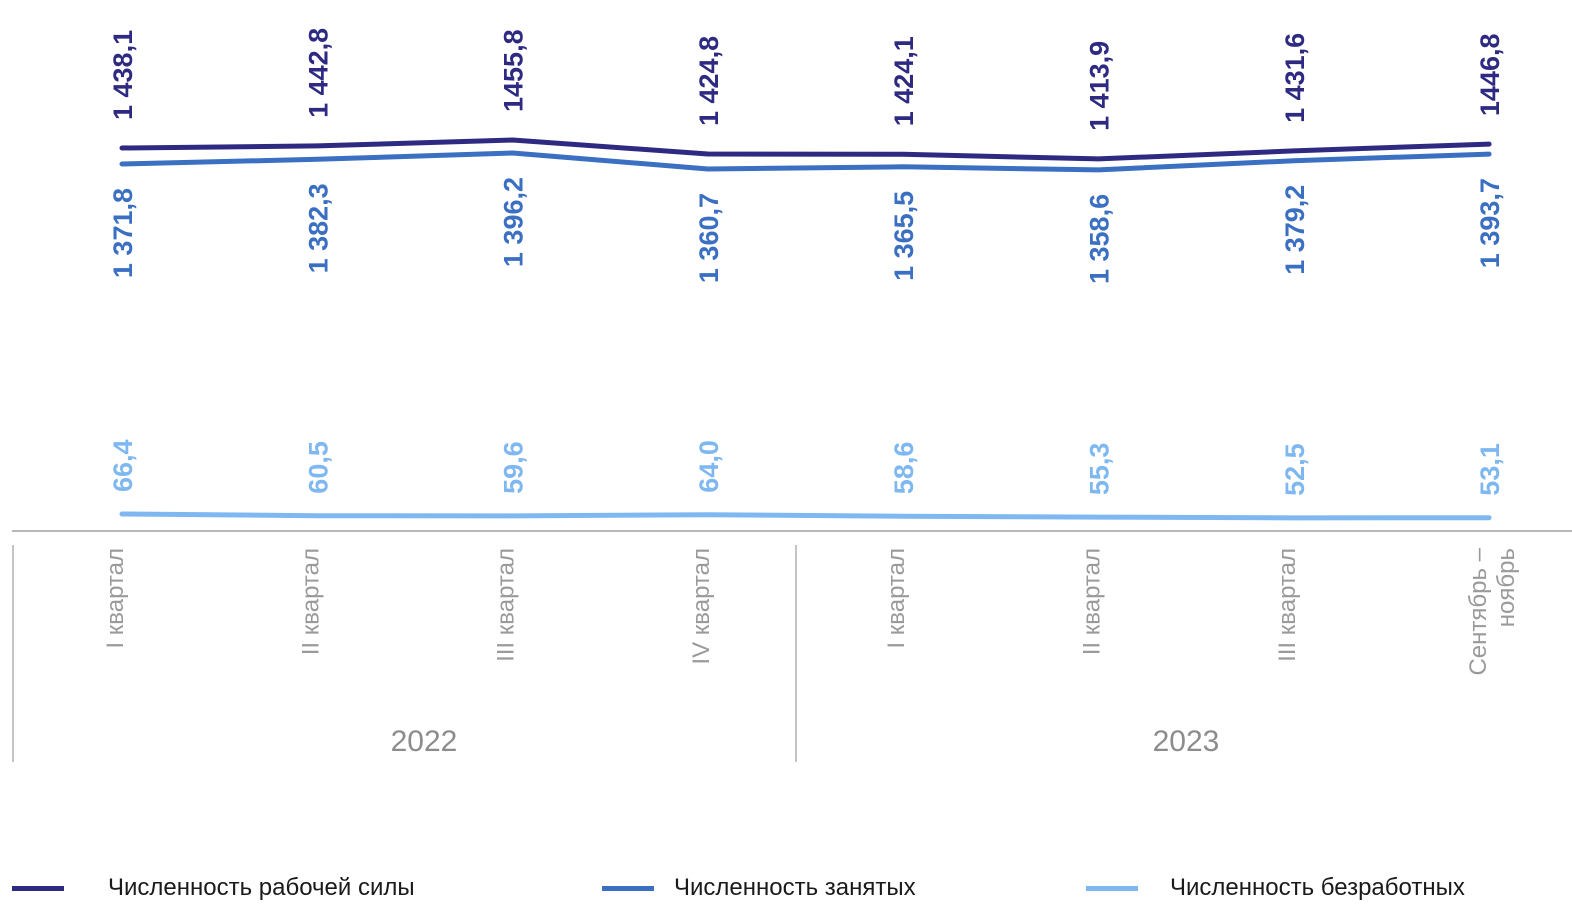 The image size is (1572, 909). Describe the element at coordinates (1295, 469) in the screenshot. I see `data-label-unemployed: 52,5` at that location.